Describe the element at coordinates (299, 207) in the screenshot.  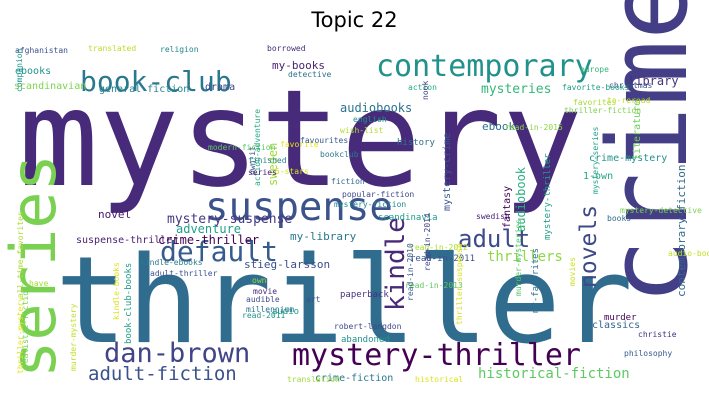
I see `word-suspense: suspense` at that location.